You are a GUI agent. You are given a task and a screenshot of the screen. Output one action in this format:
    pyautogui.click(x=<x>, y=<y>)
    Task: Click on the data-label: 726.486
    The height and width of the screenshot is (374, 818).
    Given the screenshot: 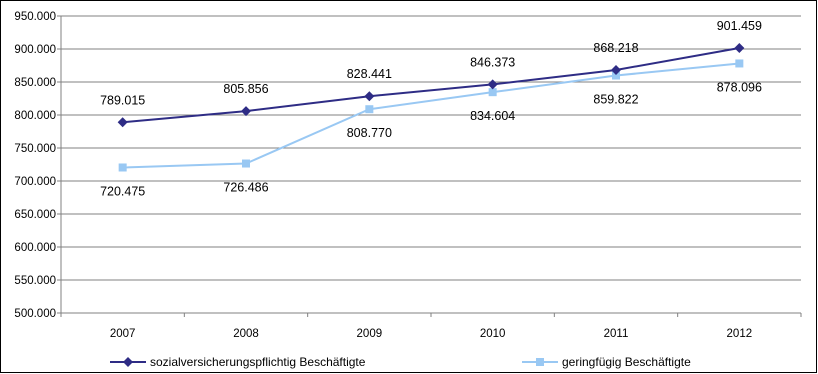 What is the action you would take?
    pyautogui.click(x=245, y=188)
    